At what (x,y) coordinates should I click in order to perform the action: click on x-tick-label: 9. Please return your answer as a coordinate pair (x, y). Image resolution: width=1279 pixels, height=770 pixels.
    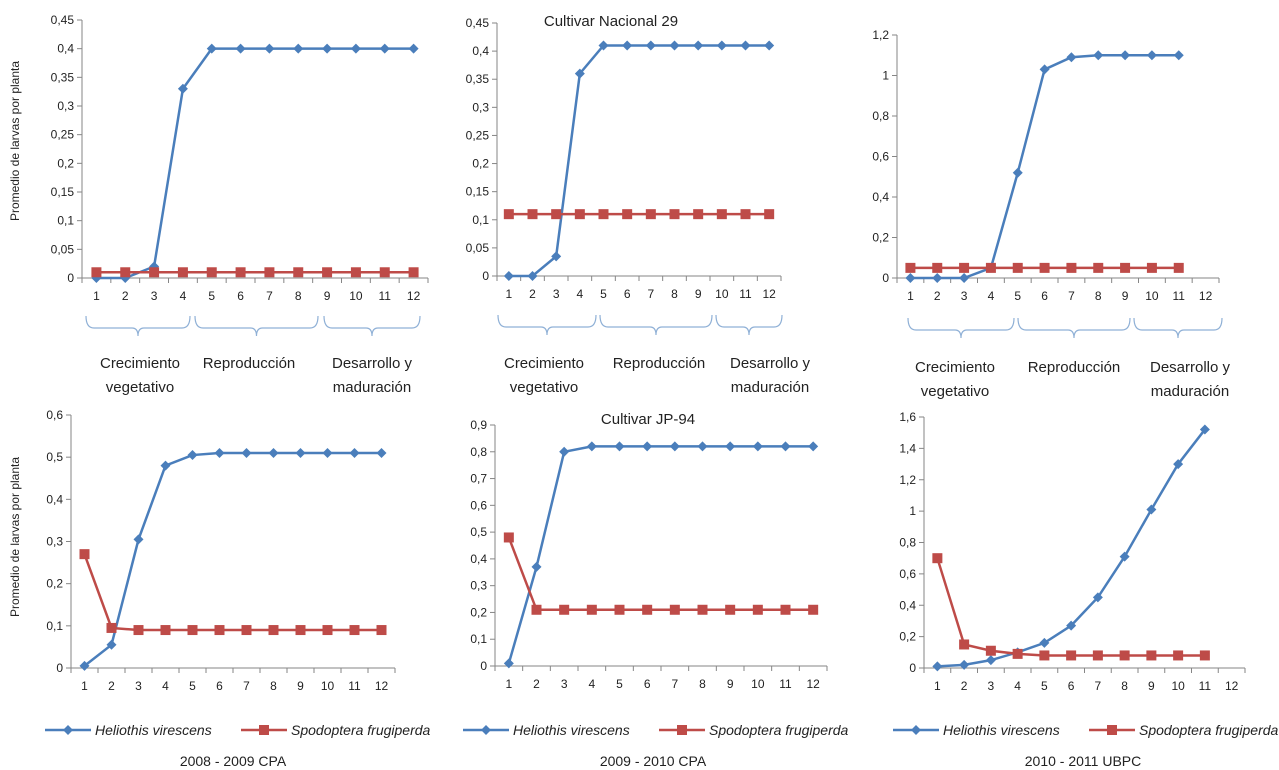
    Looking at the image, I should click on (698, 294).